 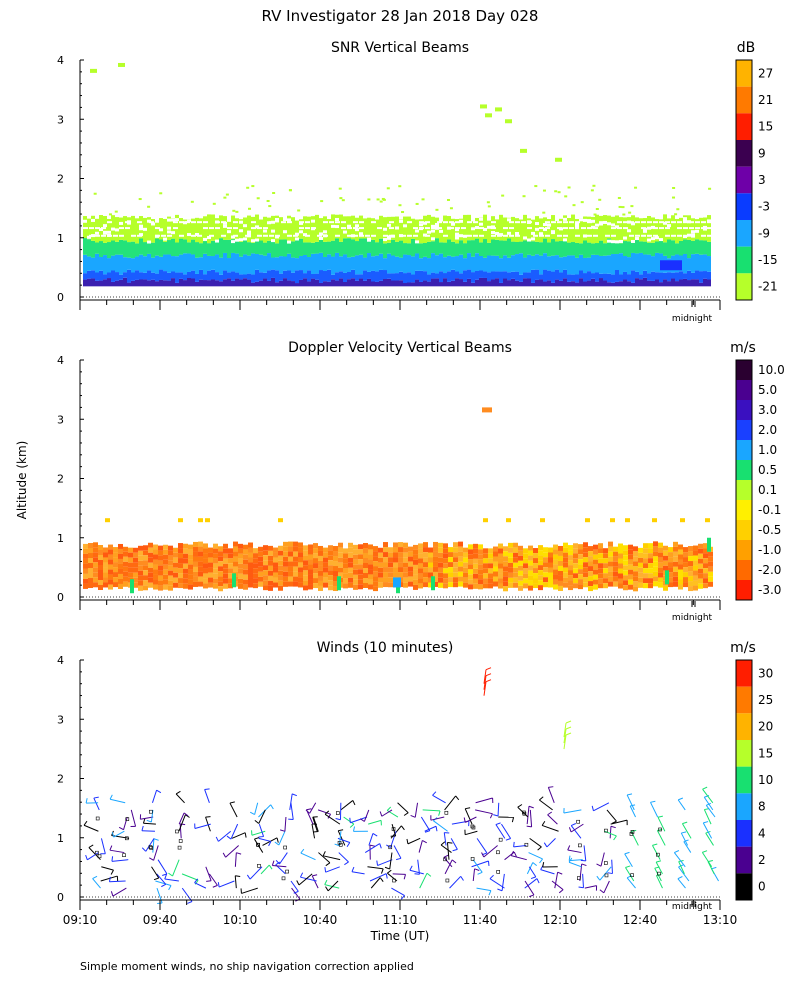 I want to click on doppler-top-speck, so click(x=485, y=520).